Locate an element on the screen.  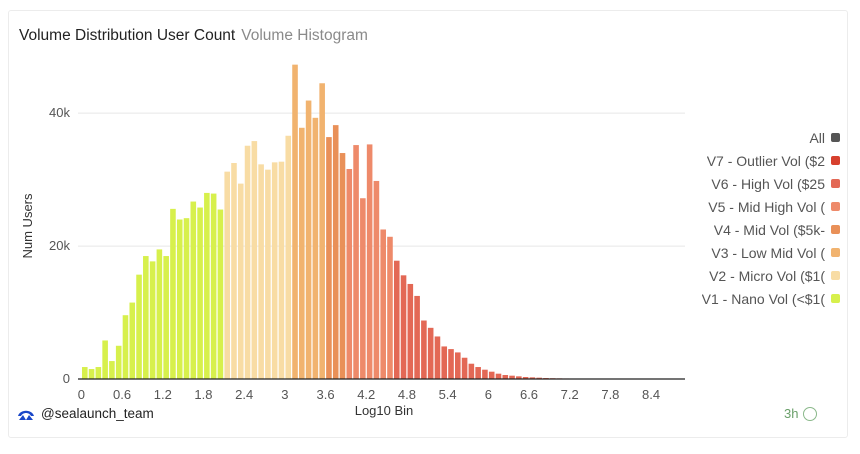
legend-label: V2 - Micro Vol ($1( is located at coordinates (767, 275).